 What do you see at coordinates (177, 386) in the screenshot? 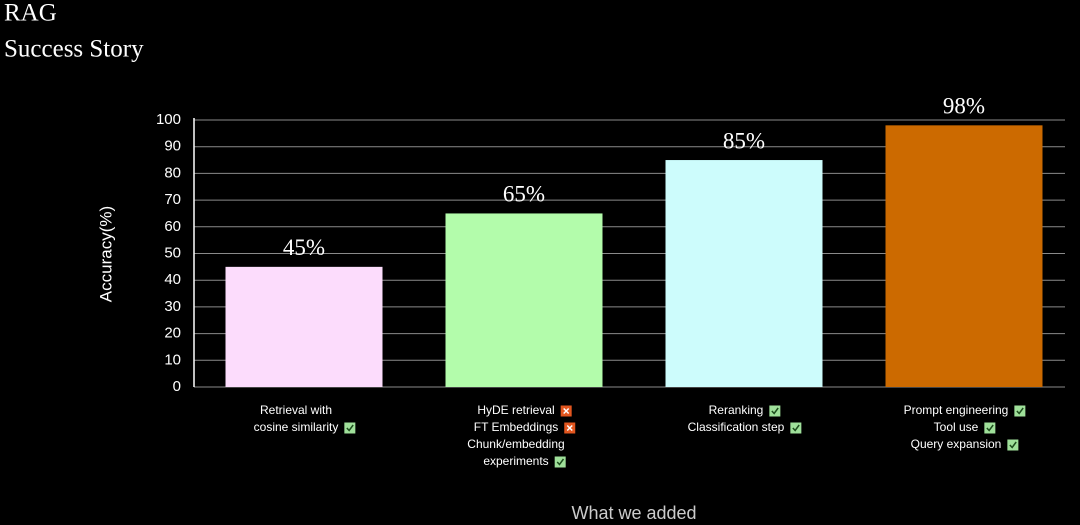
I see `y-tick-label: 0` at bounding box center [177, 386].